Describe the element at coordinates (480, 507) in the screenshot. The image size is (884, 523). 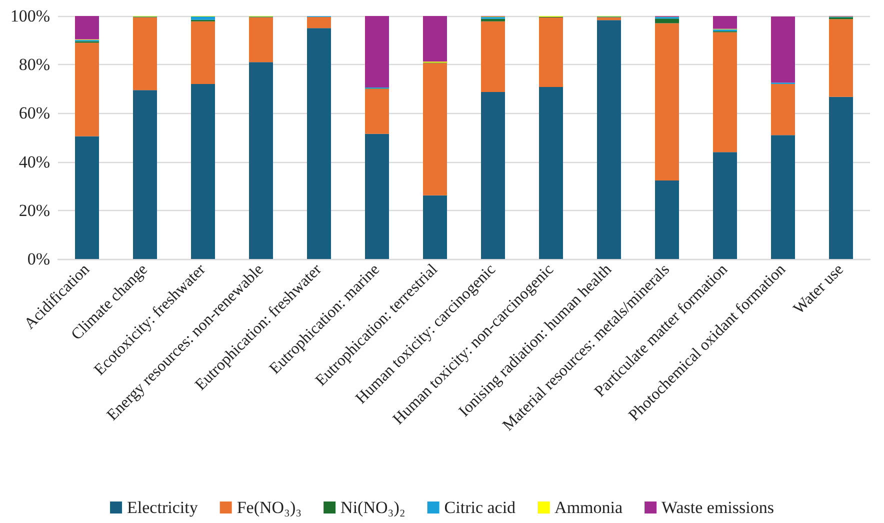
I see `legend-label: Citric acid` at that location.